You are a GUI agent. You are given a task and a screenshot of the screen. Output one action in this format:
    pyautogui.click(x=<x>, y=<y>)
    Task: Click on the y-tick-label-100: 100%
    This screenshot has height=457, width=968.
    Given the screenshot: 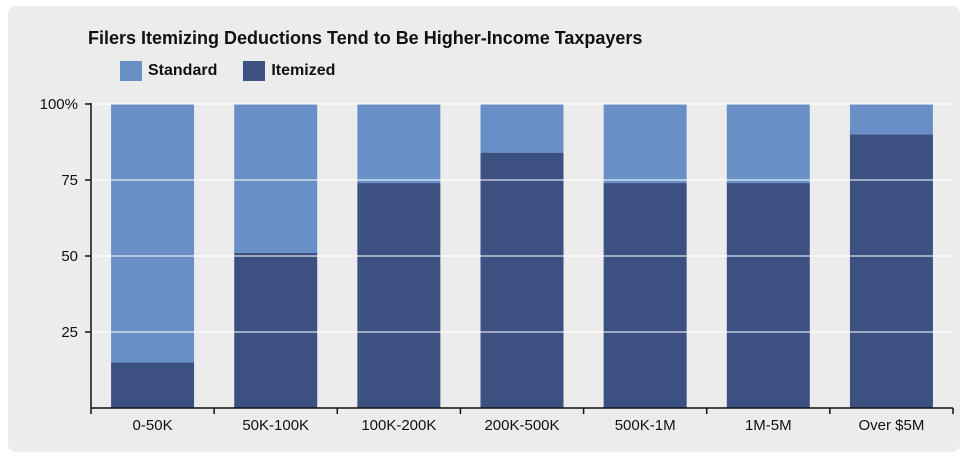 What is the action you would take?
    pyautogui.click(x=59, y=104)
    